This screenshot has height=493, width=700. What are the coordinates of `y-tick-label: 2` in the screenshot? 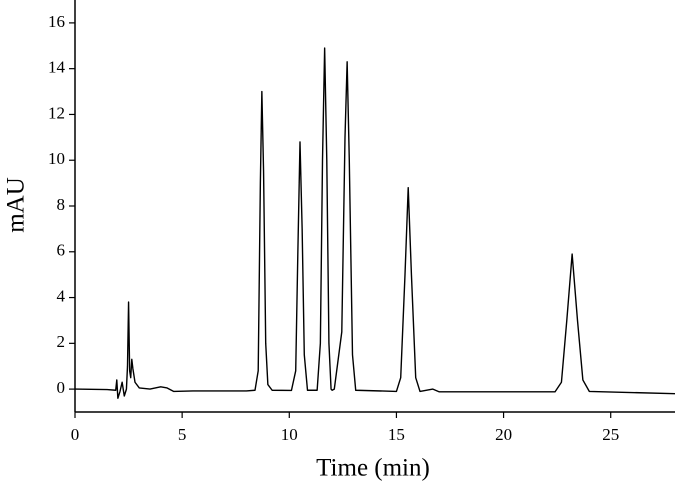 It's located at (61, 341).